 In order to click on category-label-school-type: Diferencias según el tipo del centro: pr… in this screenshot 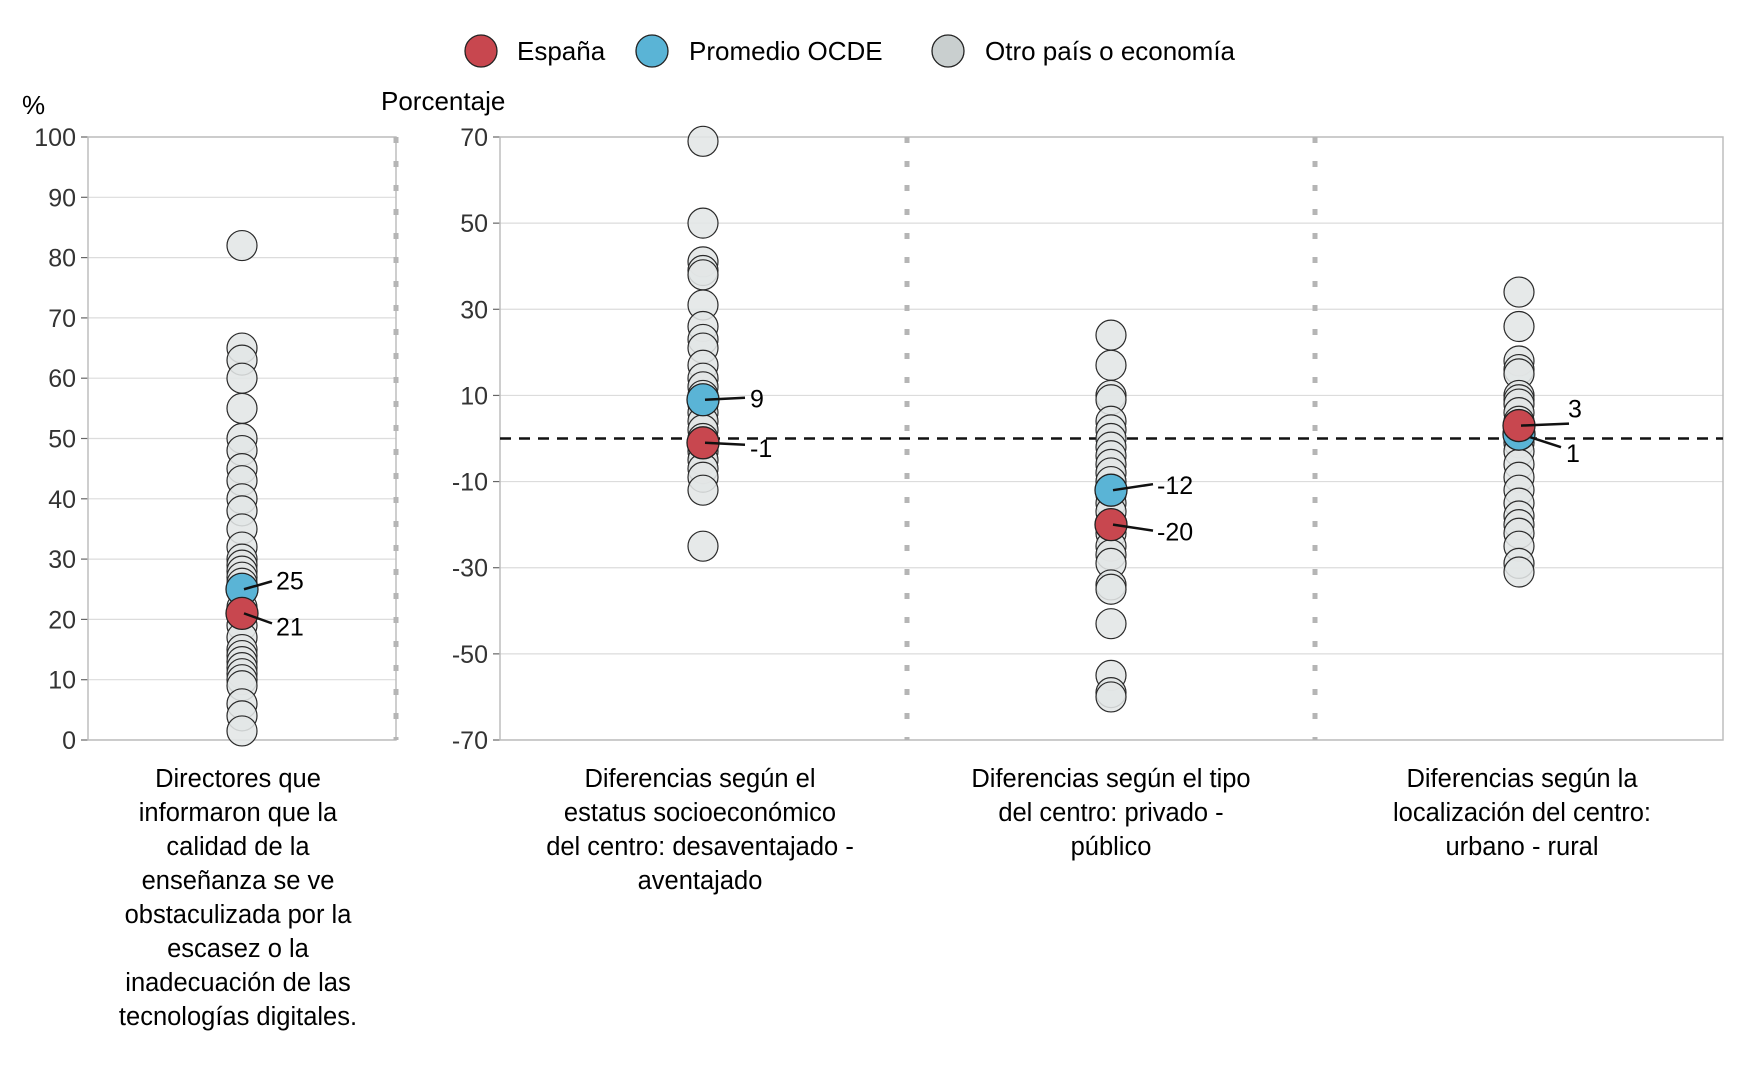, I will do `click(1111, 813)`.